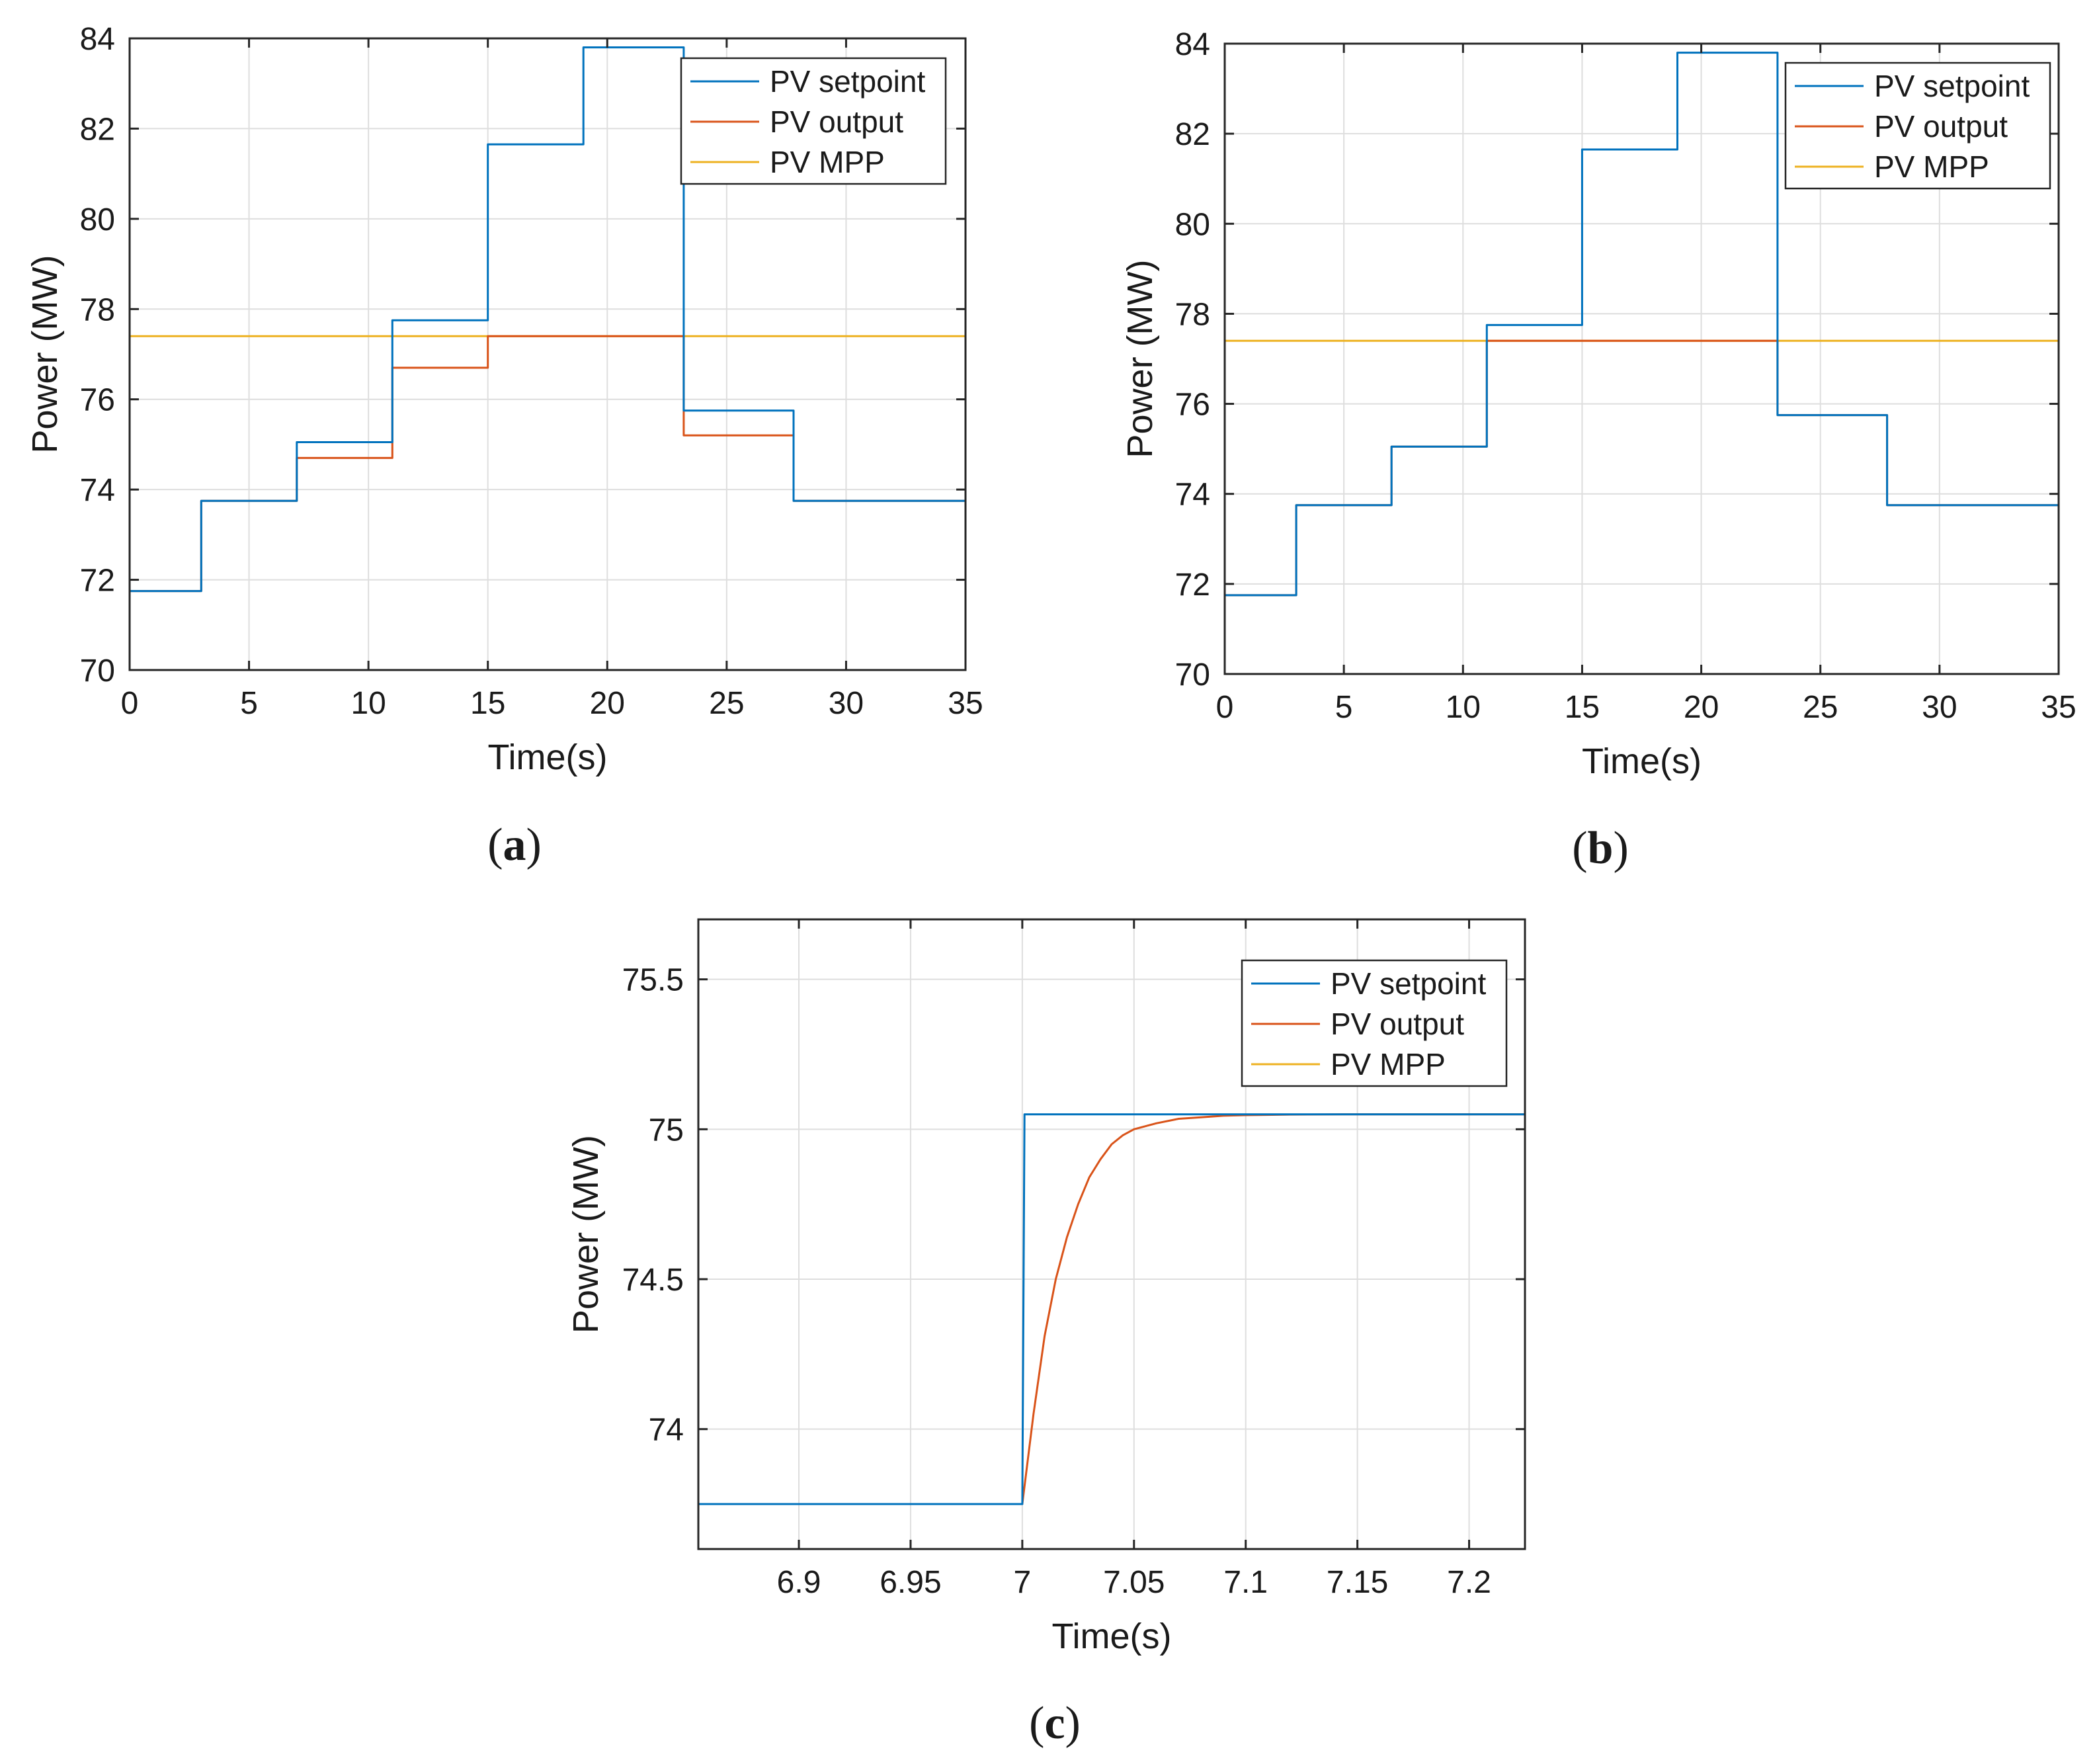 This screenshot has height=1764, width=2097. What do you see at coordinates (799, 1583) in the screenshot?
I see `x-tick-label: 6.9` at bounding box center [799, 1583].